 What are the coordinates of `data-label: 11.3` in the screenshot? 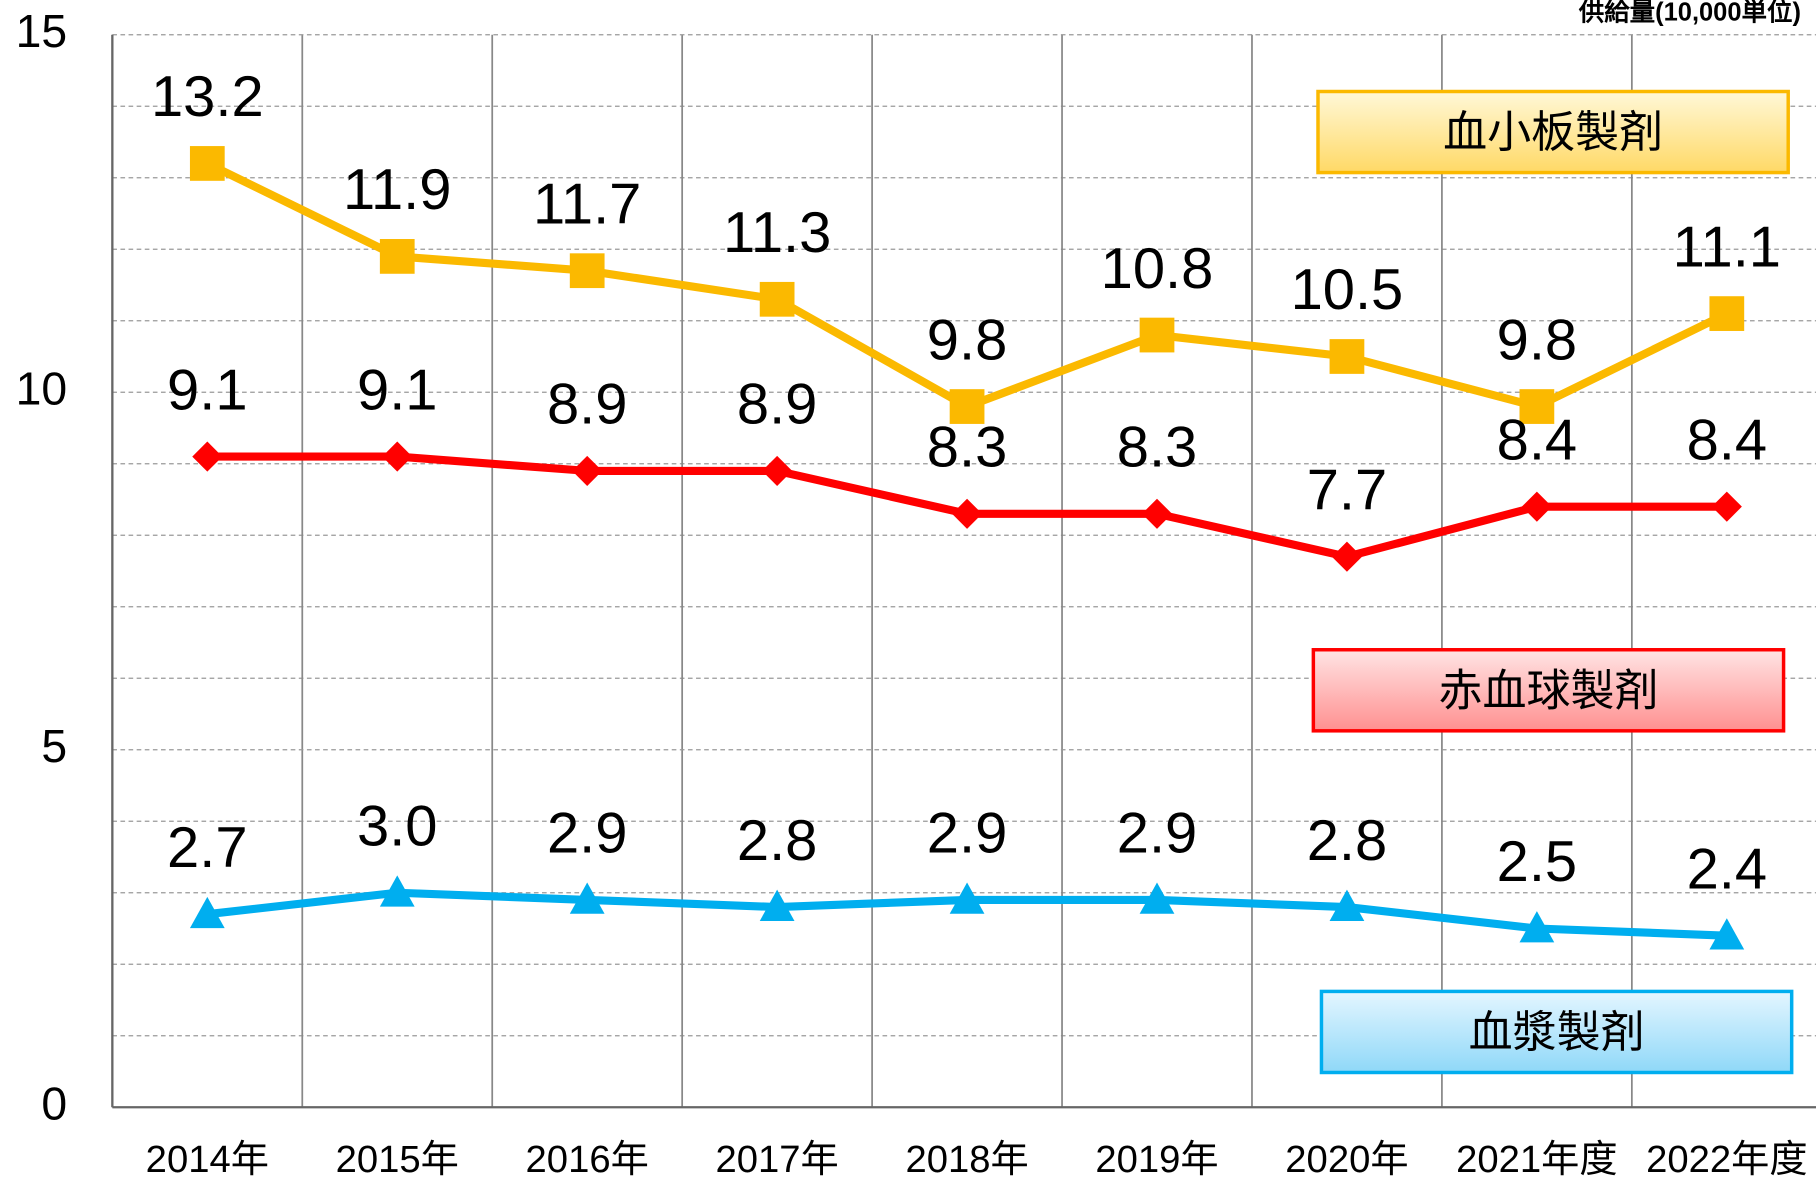 It's located at (777, 233).